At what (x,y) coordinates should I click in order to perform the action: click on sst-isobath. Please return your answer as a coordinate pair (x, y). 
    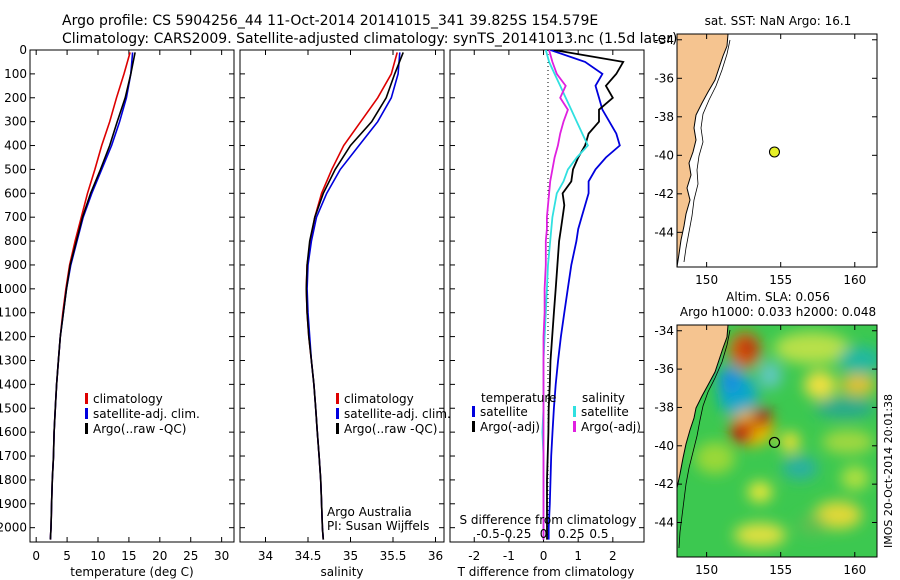
    Looking at the image, I should click on (707, 151).